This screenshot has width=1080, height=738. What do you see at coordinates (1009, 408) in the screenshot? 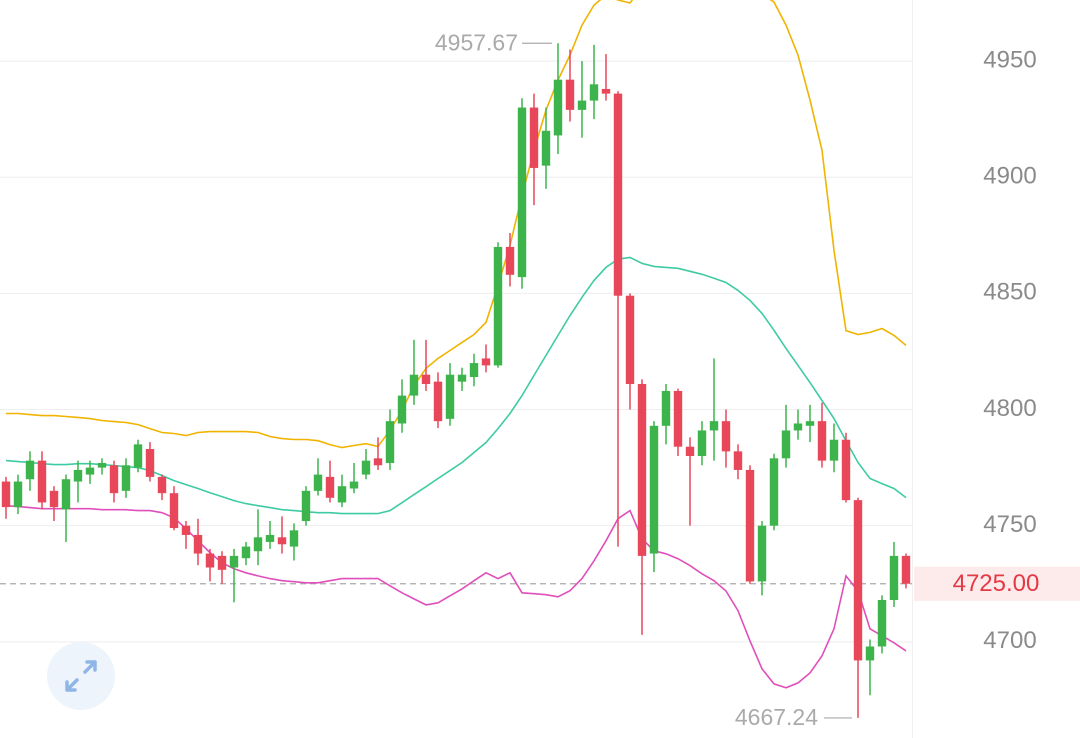
I see `y-tick-label: 4800` at bounding box center [1009, 408].